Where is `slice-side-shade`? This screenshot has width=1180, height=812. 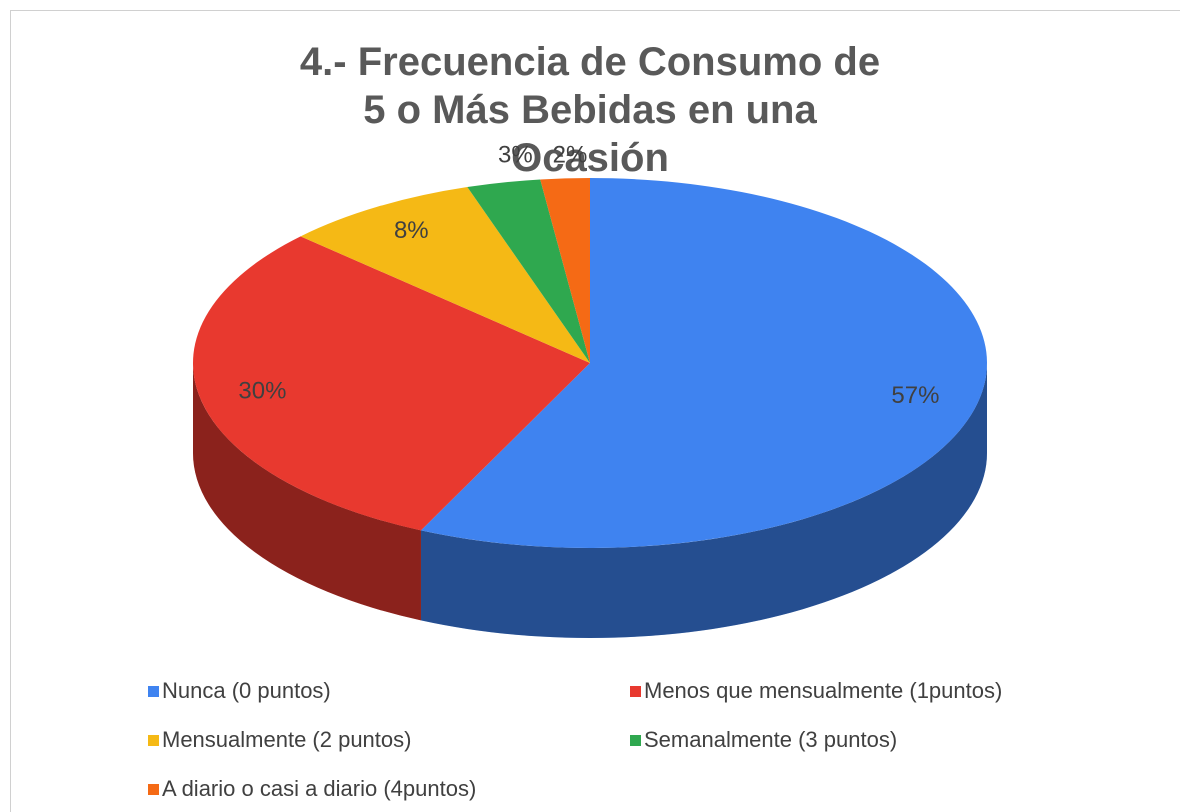 slice-side-shade is located at coordinates (306, 492).